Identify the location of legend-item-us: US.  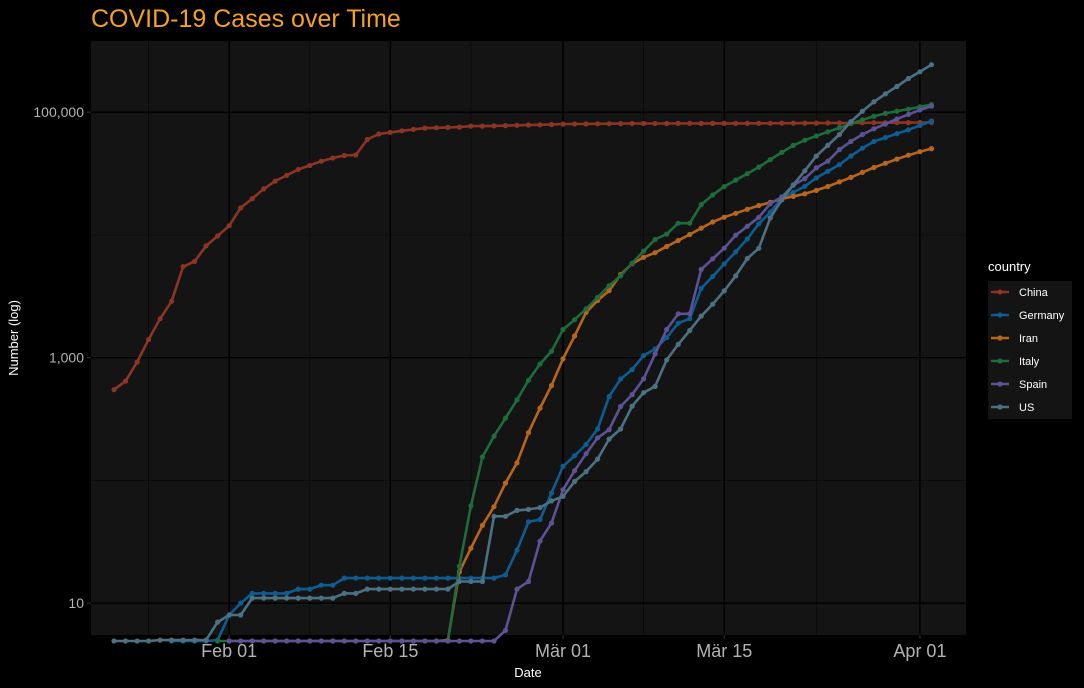
(1011, 407).